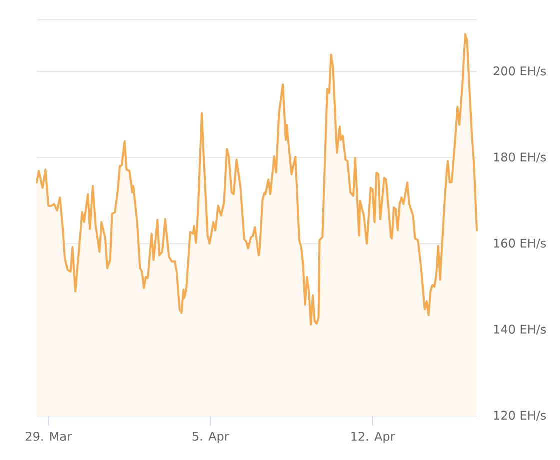  Describe the element at coordinates (374, 438) in the screenshot. I see `x-tick-label: 12. Apr` at that location.